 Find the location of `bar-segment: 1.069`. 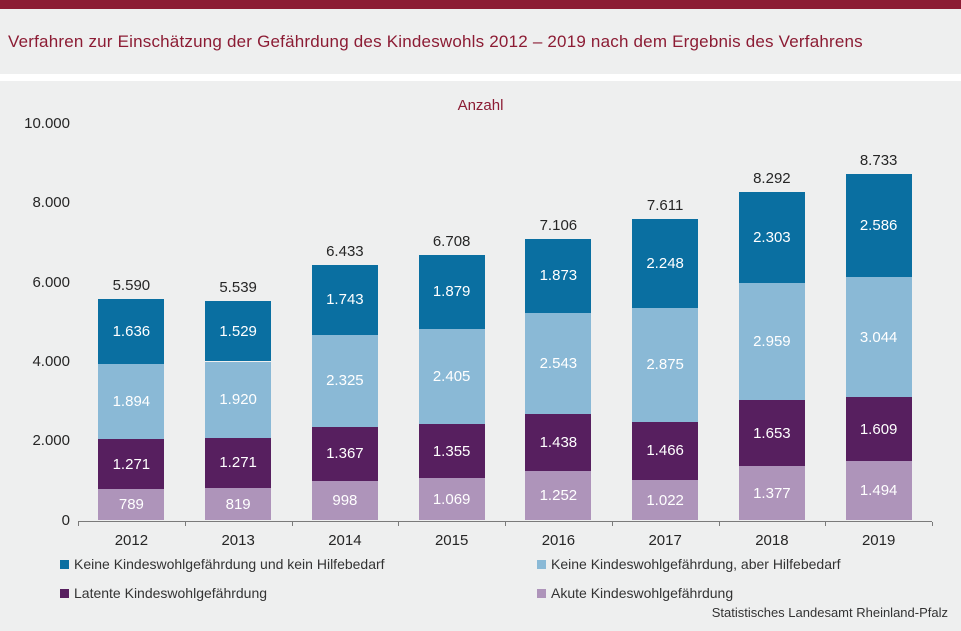

bar-segment: 1.069 is located at coordinates (451, 499).